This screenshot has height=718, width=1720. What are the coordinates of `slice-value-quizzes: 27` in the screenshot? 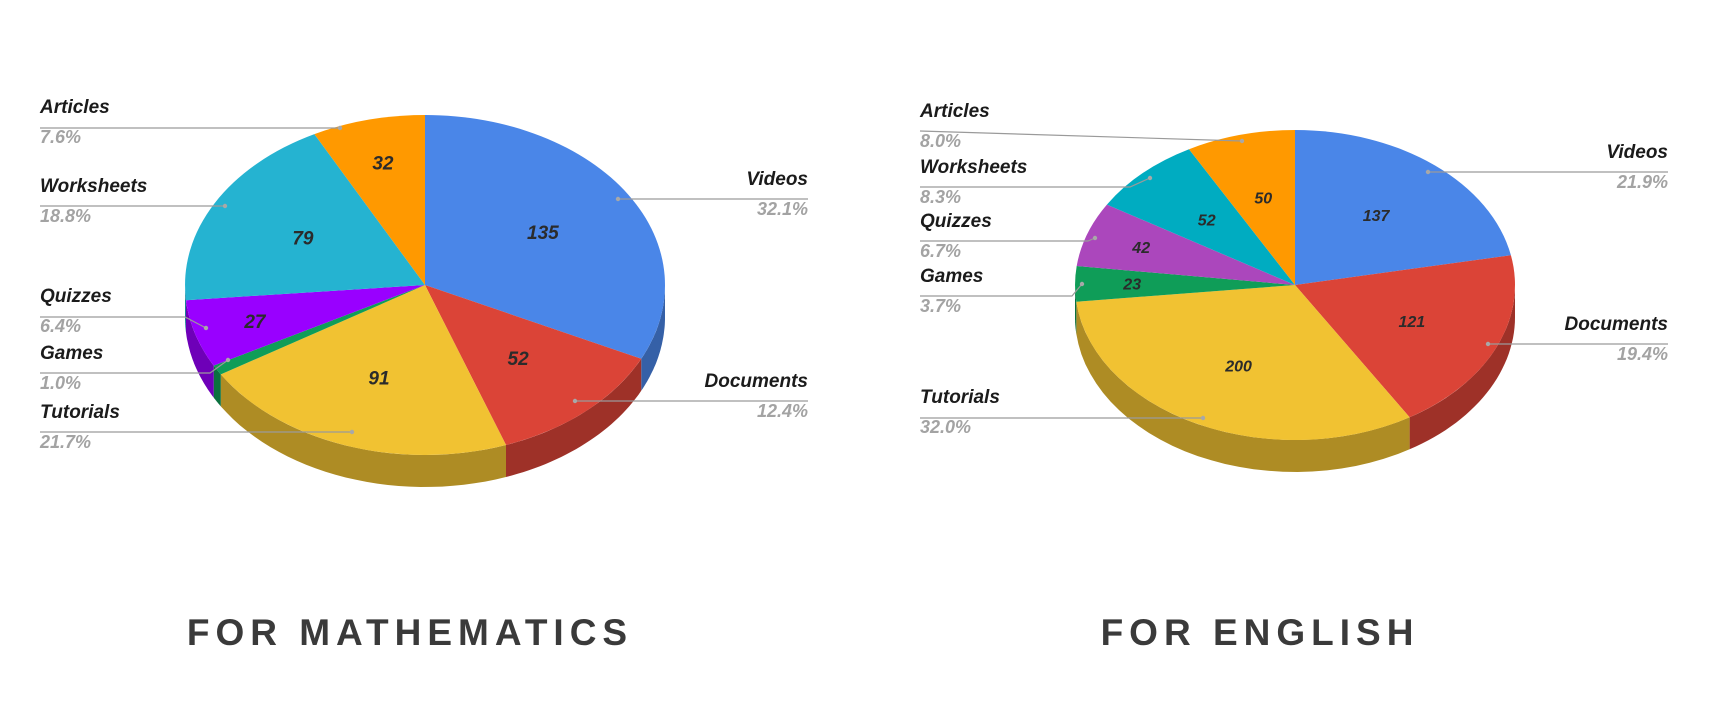 It's located at (255, 322).